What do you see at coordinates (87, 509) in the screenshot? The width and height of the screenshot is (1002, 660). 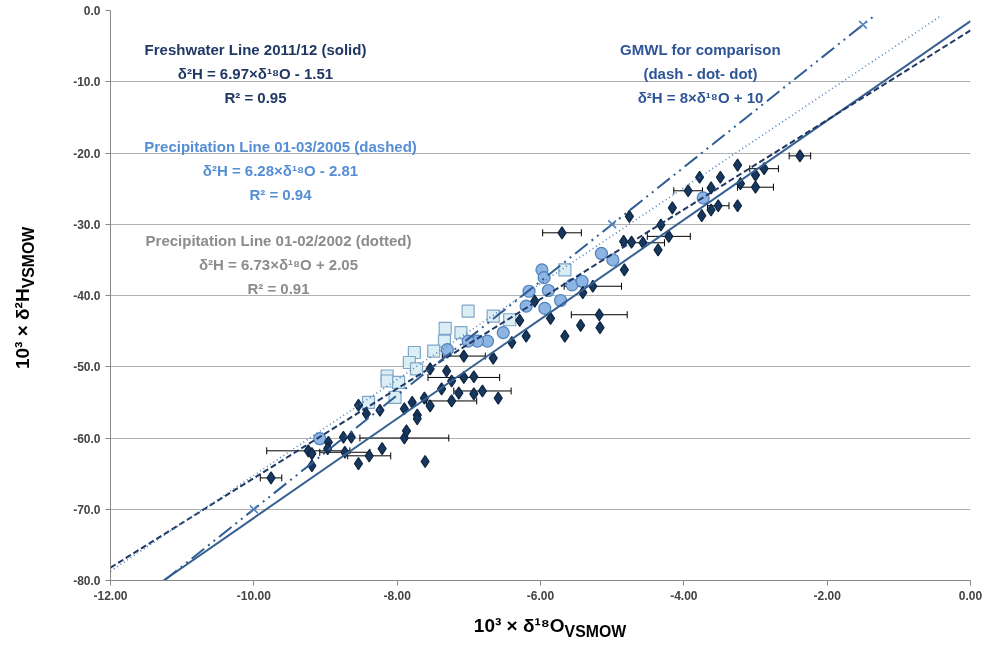 I see `y-tick-label: -70.0` at bounding box center [87, 509].